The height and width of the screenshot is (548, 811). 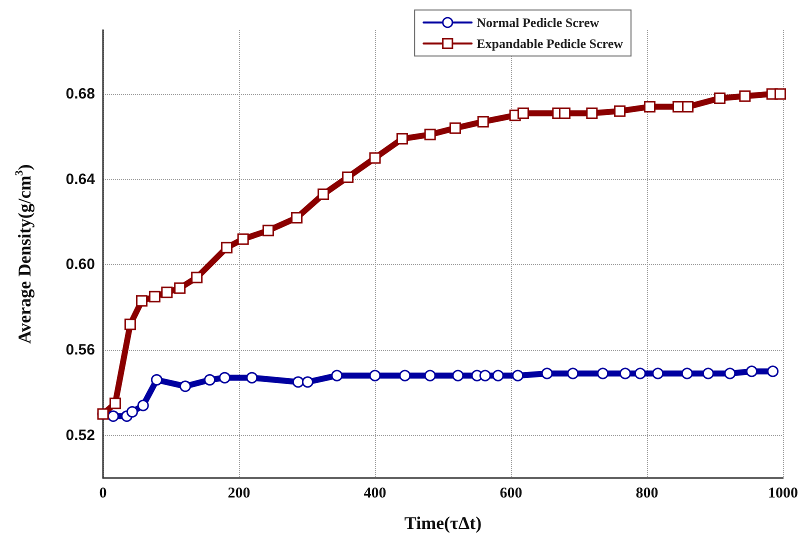 I want to click on x-tick-label: 200, so click(x=239, y=494).